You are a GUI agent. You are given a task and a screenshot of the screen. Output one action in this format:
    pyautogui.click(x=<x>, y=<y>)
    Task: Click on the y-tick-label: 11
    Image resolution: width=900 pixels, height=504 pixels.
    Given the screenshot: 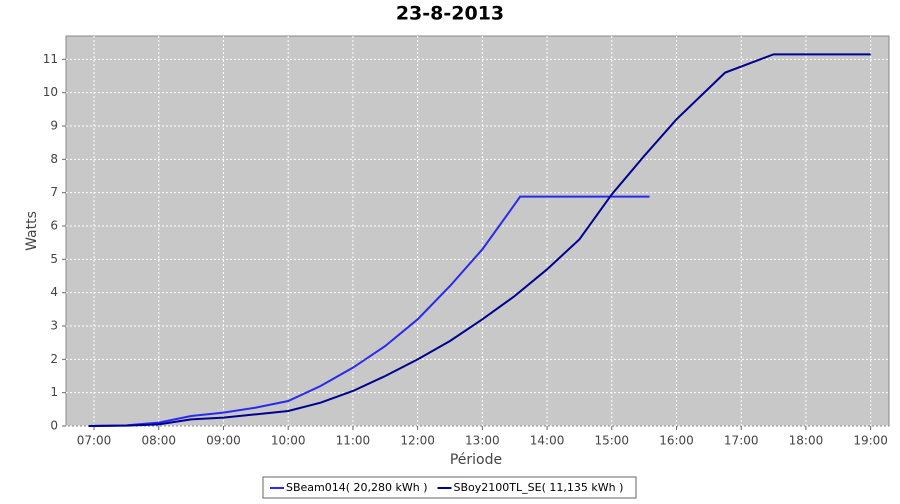 What is the action you would take?
    pyautogui.click(x=50, y=59)
    